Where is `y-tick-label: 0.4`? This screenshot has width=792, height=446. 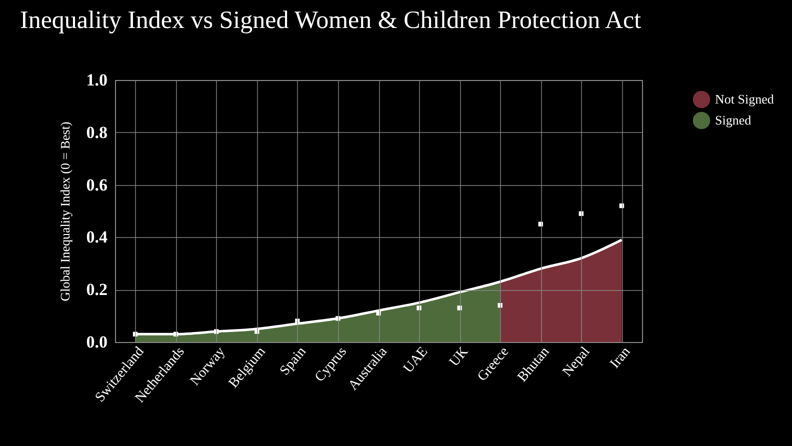 y-tick-label: 0.4 is located at coordinates (97, 237).